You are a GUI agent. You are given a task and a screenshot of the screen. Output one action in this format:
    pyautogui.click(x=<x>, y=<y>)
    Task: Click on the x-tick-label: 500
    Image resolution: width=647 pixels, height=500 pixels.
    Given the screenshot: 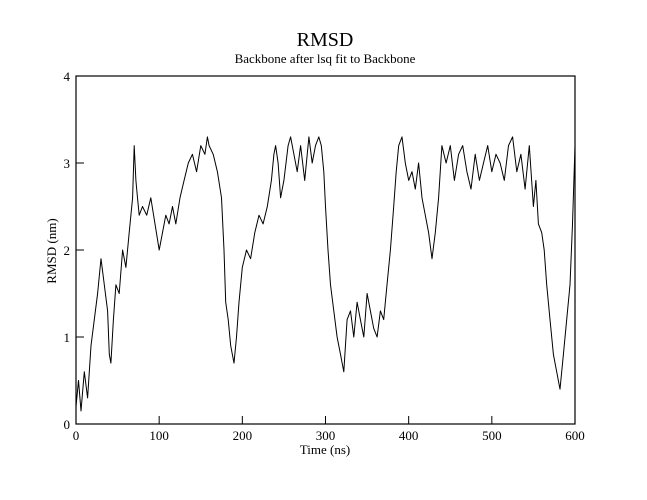 What is the action you would take?
    pyautogui.click(x=492, y=435)
    